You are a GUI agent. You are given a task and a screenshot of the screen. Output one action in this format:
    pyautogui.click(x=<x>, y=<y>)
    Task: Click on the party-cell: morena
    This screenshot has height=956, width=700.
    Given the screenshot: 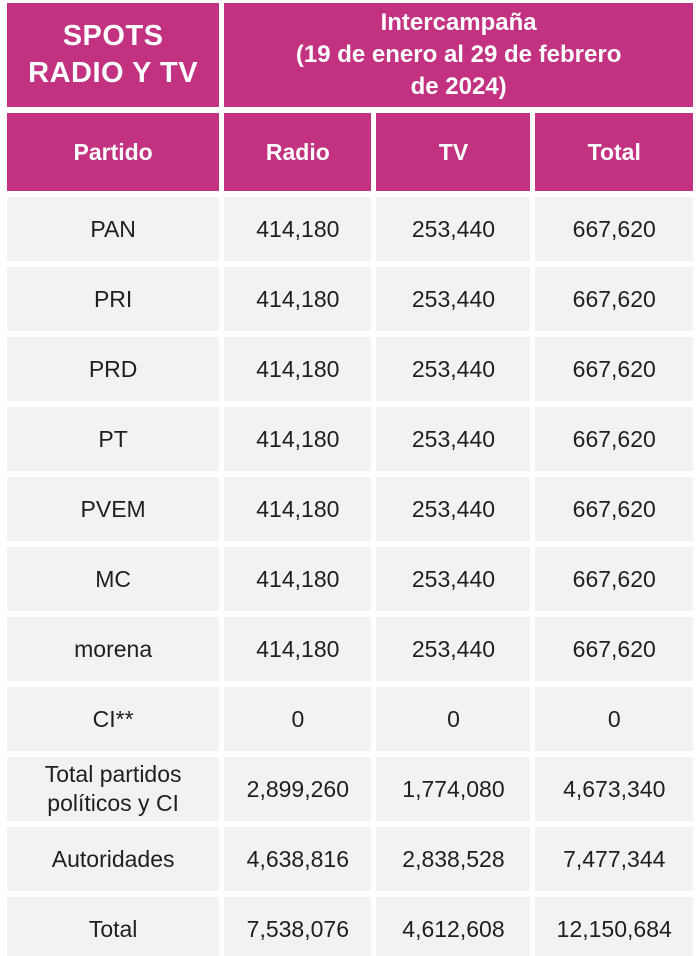 What is the action you would take?
    pyautogui.click(x=113, y=649)
    